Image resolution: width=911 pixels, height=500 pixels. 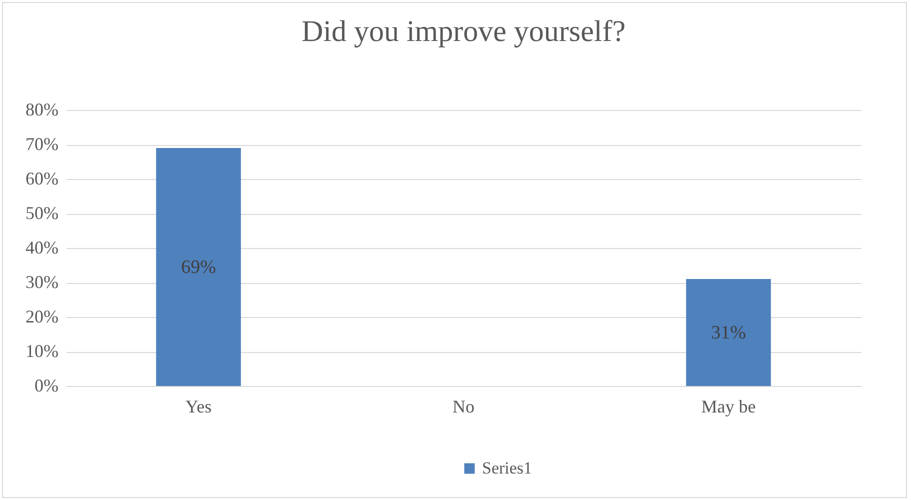 What do you see at coordinates (42, 282) in the screenshot?
I see `y-tick-label: 30%` at bounding box center [42, 282].